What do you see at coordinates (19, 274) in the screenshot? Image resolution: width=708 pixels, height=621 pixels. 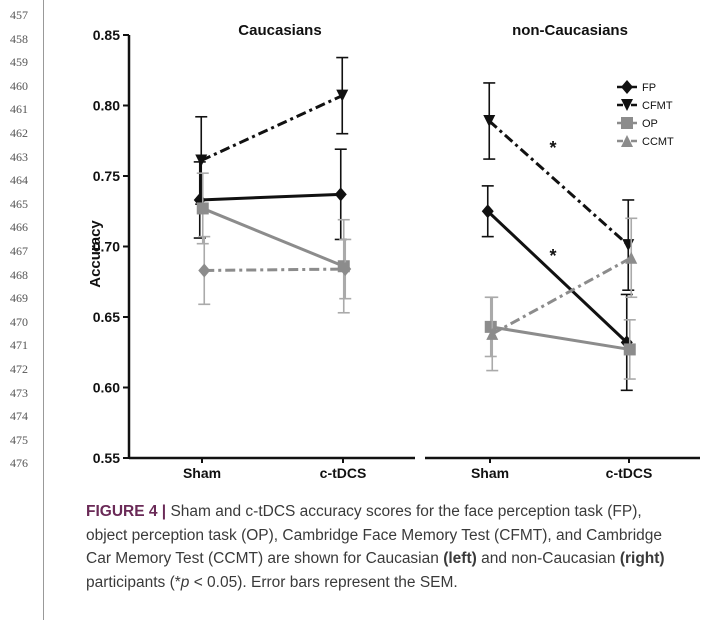 I see `line-number: 468` at bounding box center [19, 274].